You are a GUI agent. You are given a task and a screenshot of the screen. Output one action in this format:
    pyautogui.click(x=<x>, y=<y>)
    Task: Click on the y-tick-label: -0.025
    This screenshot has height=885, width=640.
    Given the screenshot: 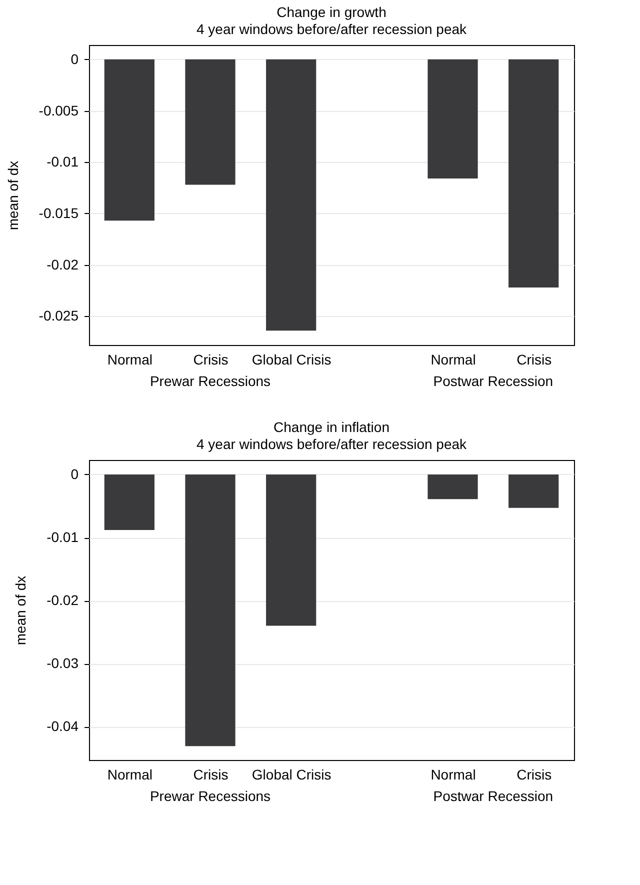 What is the action you would take?
    pyautogui.click(x=58, y=316)
    